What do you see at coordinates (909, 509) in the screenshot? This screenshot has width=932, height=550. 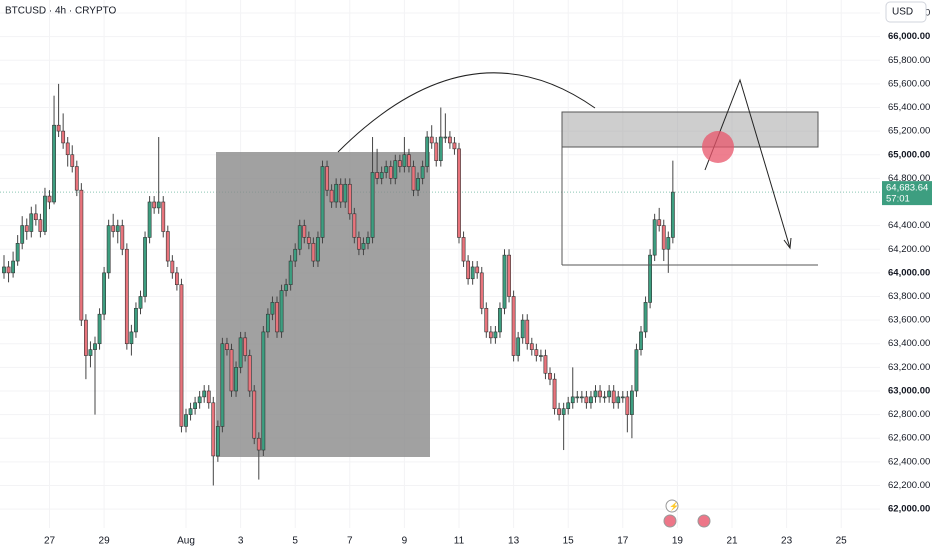 I see `y-tick-label: 62,000.00` at bounding box center [909, 509].